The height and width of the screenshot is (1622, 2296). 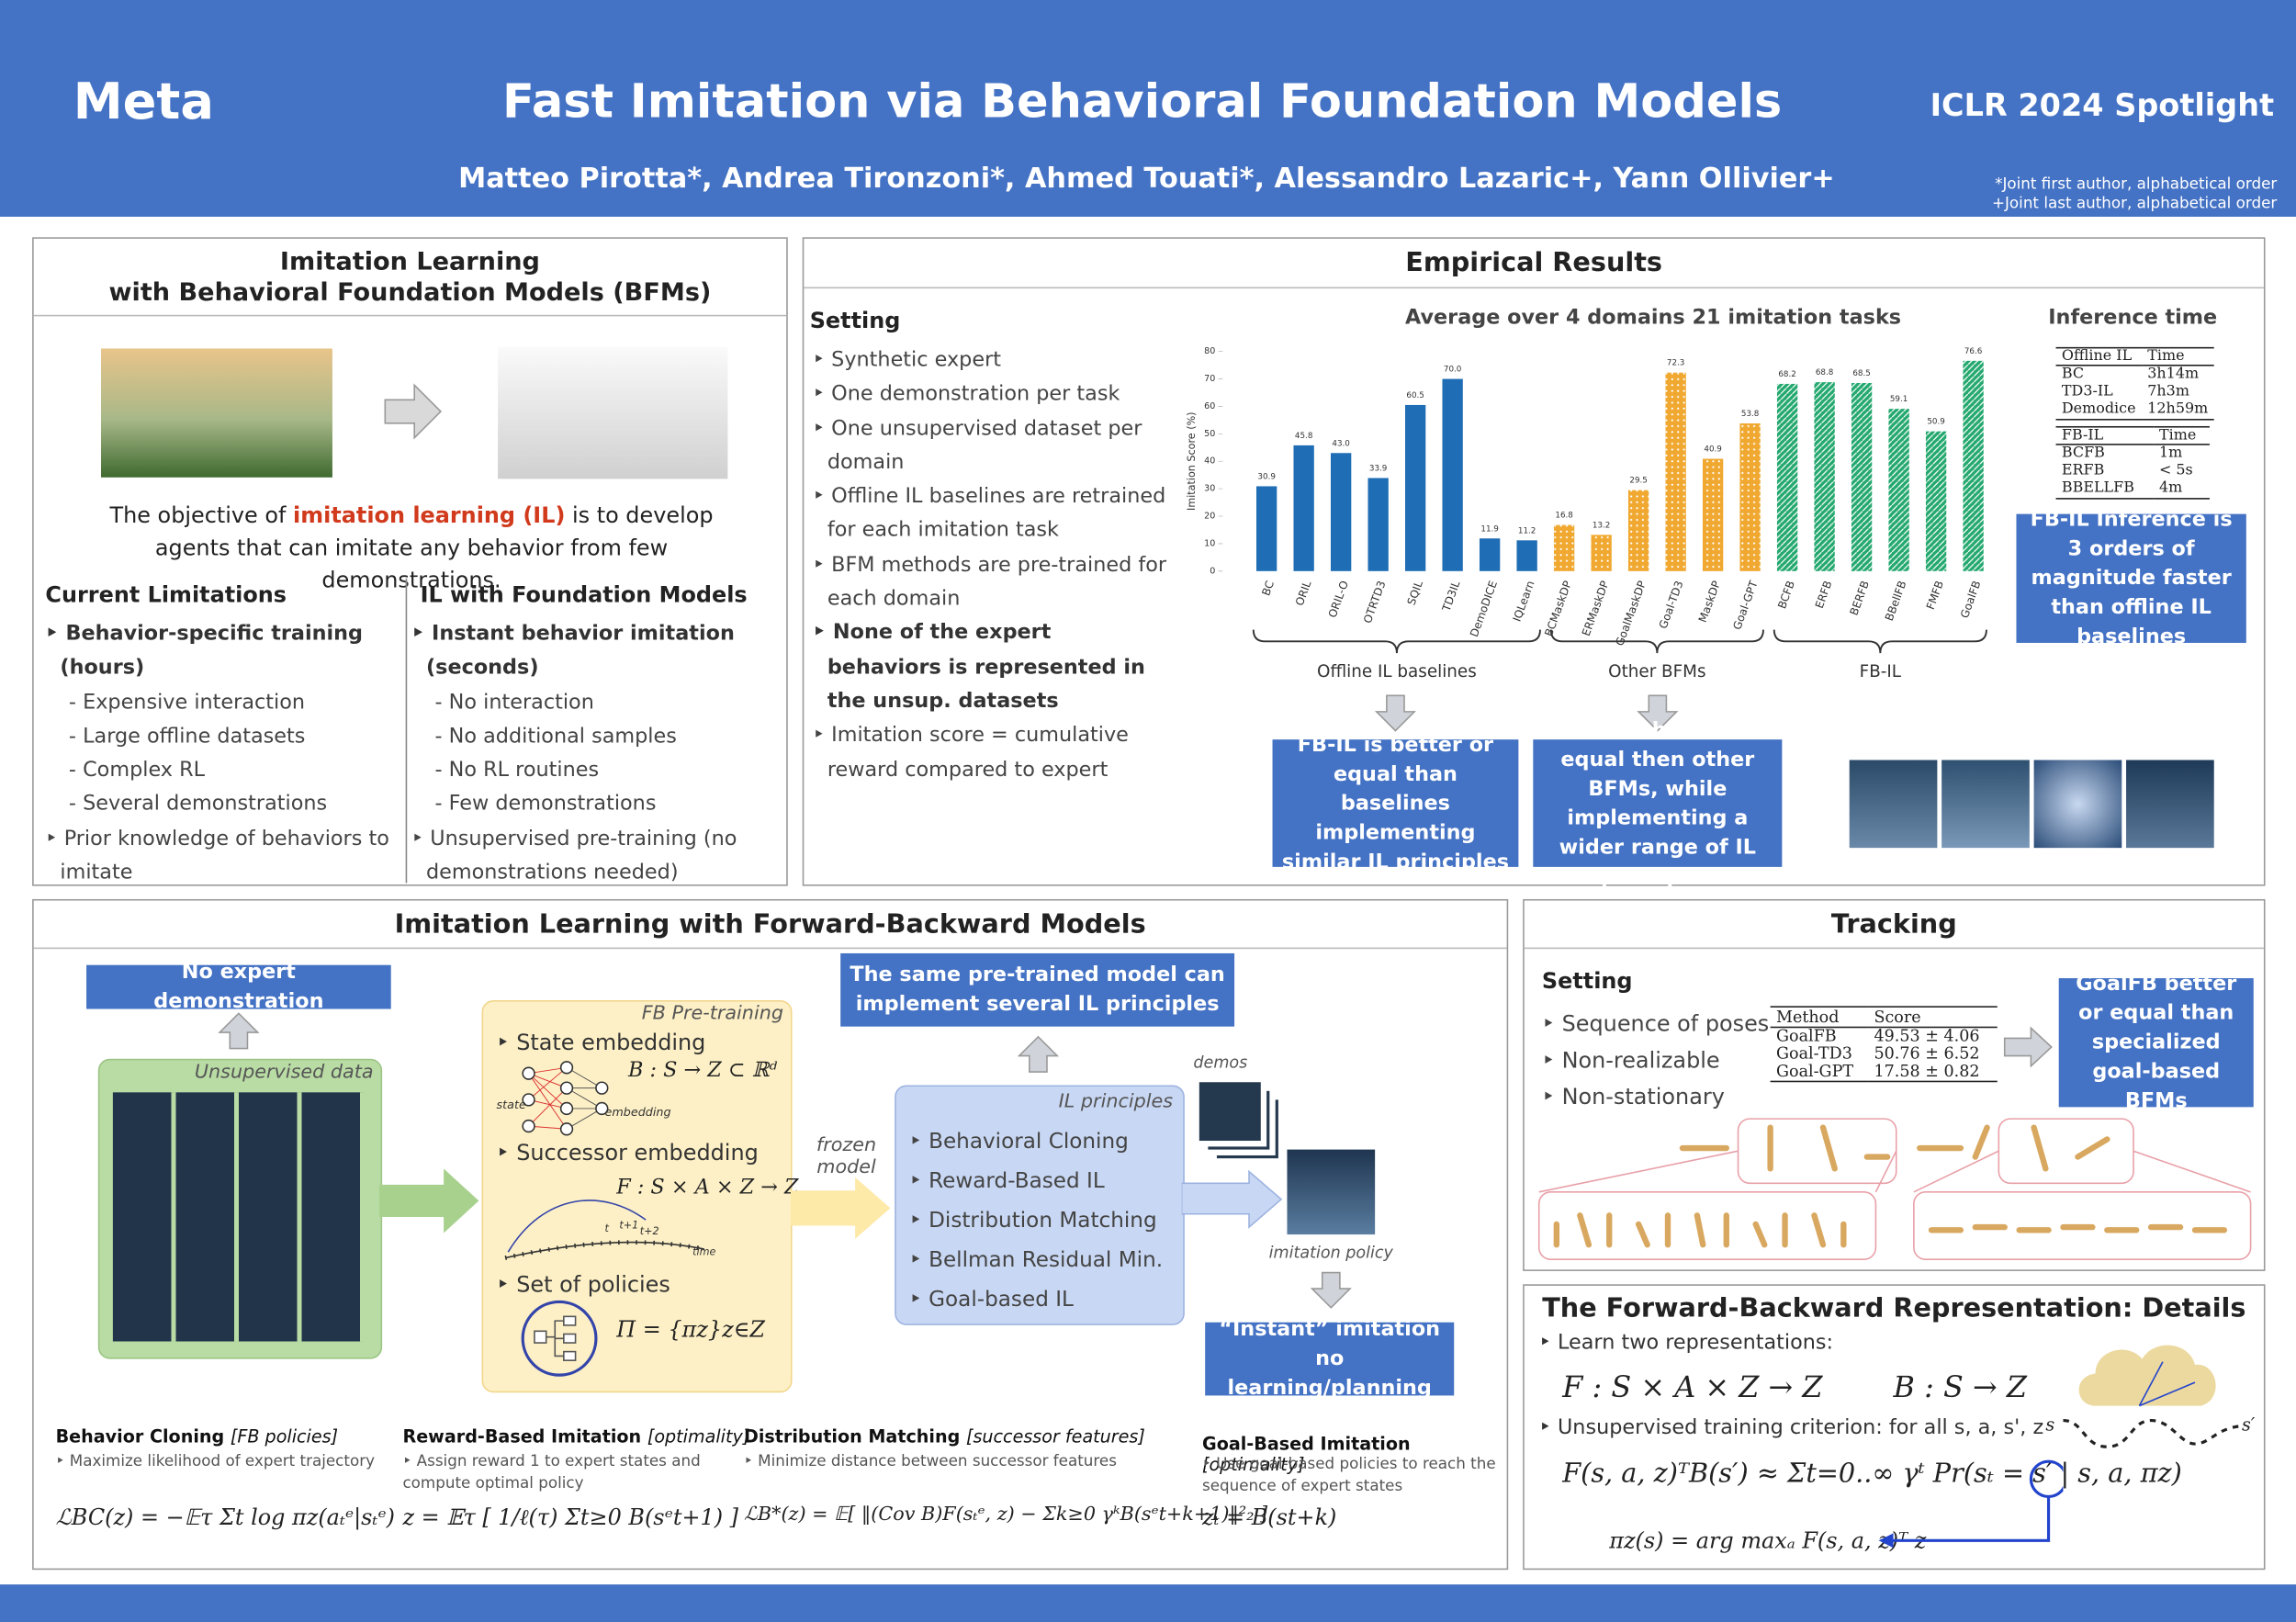 I want to click on table-cell: 12h59m, so click(x=2178, y=411).